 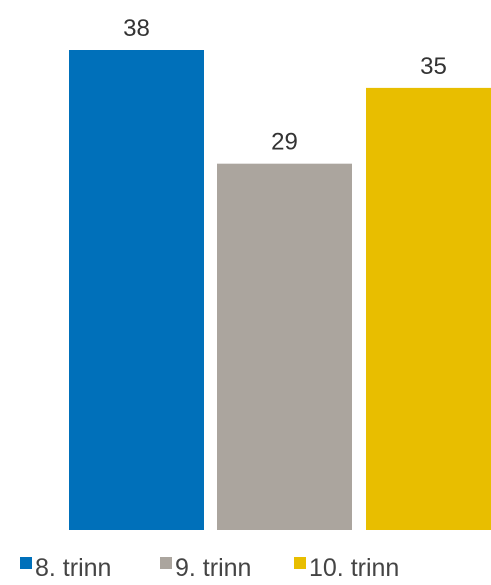 What do you see at coordinates (73, 568) in the screenshot?
I see `legend-label-1: 8. trinn` at bounding box center [73, 568].